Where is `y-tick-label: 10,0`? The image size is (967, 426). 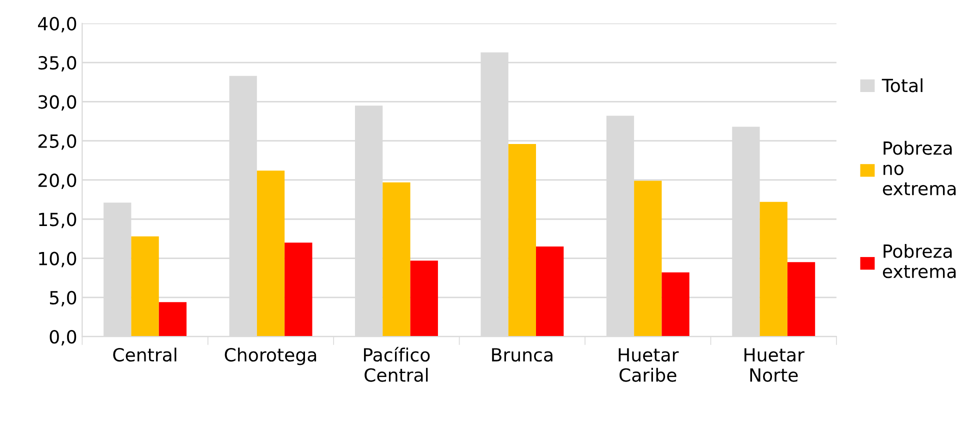 y-tick-label: 10,0 is located at coordinates (57, 260).